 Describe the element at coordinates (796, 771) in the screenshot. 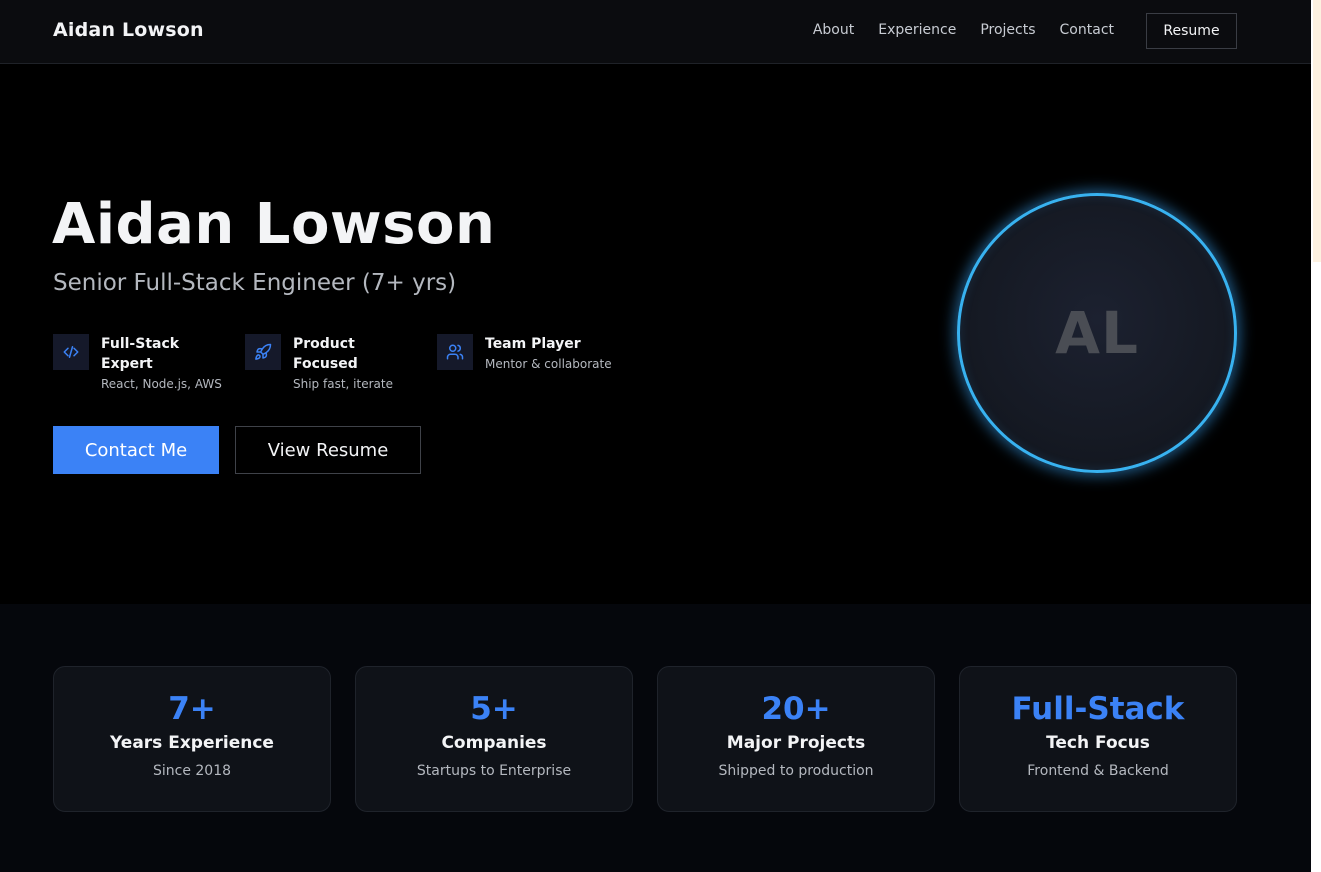

I see `stat-subtext: Shipped to production` at that location.